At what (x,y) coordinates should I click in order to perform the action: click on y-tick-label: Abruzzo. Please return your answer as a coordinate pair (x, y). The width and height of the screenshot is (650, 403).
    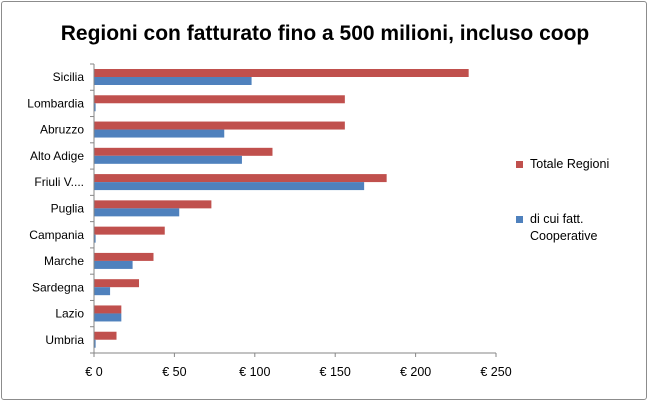
    Looking at the image, I should click on (62, 130).